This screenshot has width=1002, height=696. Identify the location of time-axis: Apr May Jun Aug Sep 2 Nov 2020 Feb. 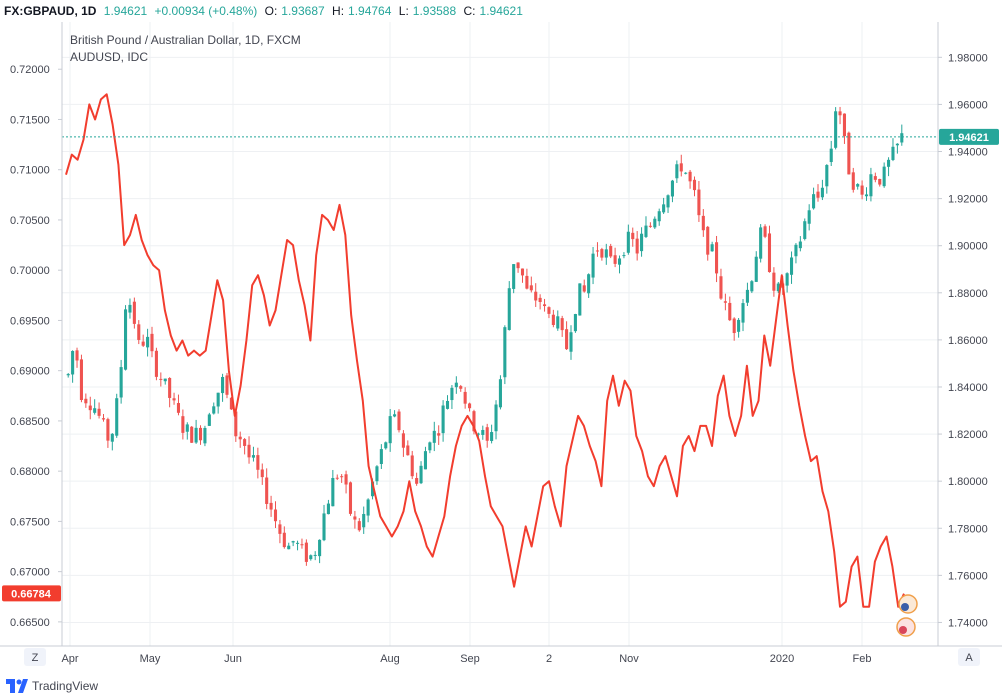
(466, 659).